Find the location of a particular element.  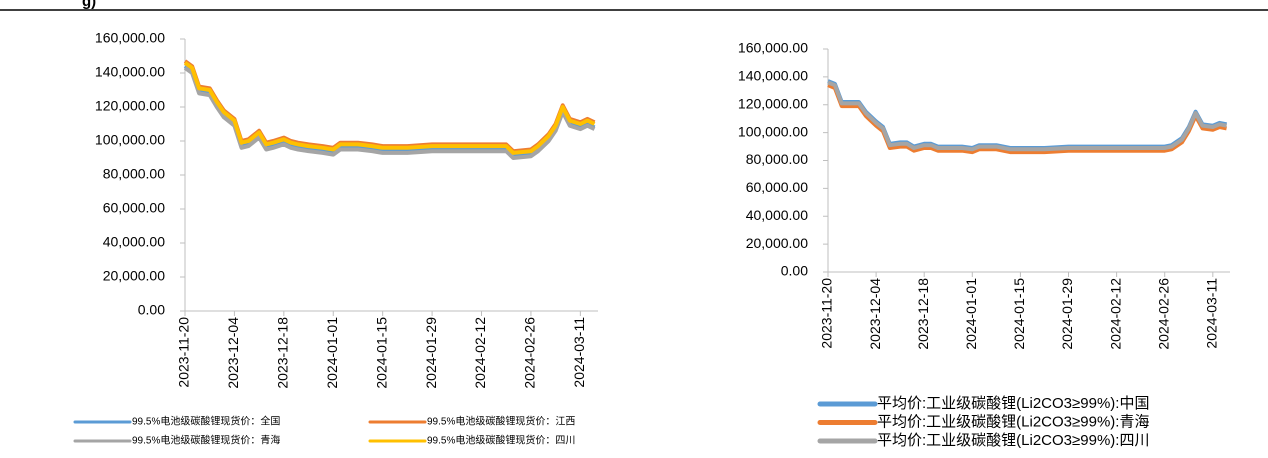

legend-label: 99.5%电池级碳酸锂现货价：青海 is located at coordinates (206, 440).